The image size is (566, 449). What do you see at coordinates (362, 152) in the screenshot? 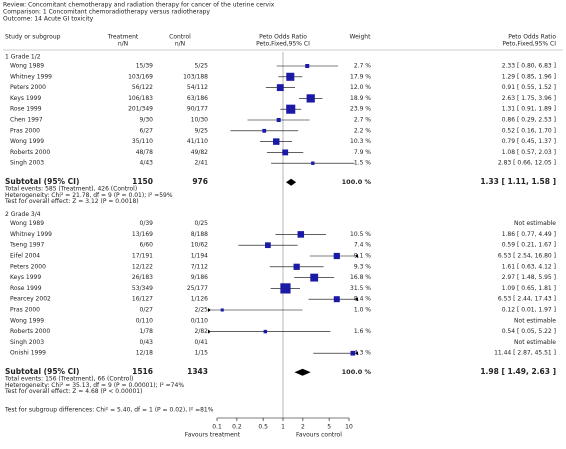
I see `weight: 7.9 %` at bounding box center [362, 152].